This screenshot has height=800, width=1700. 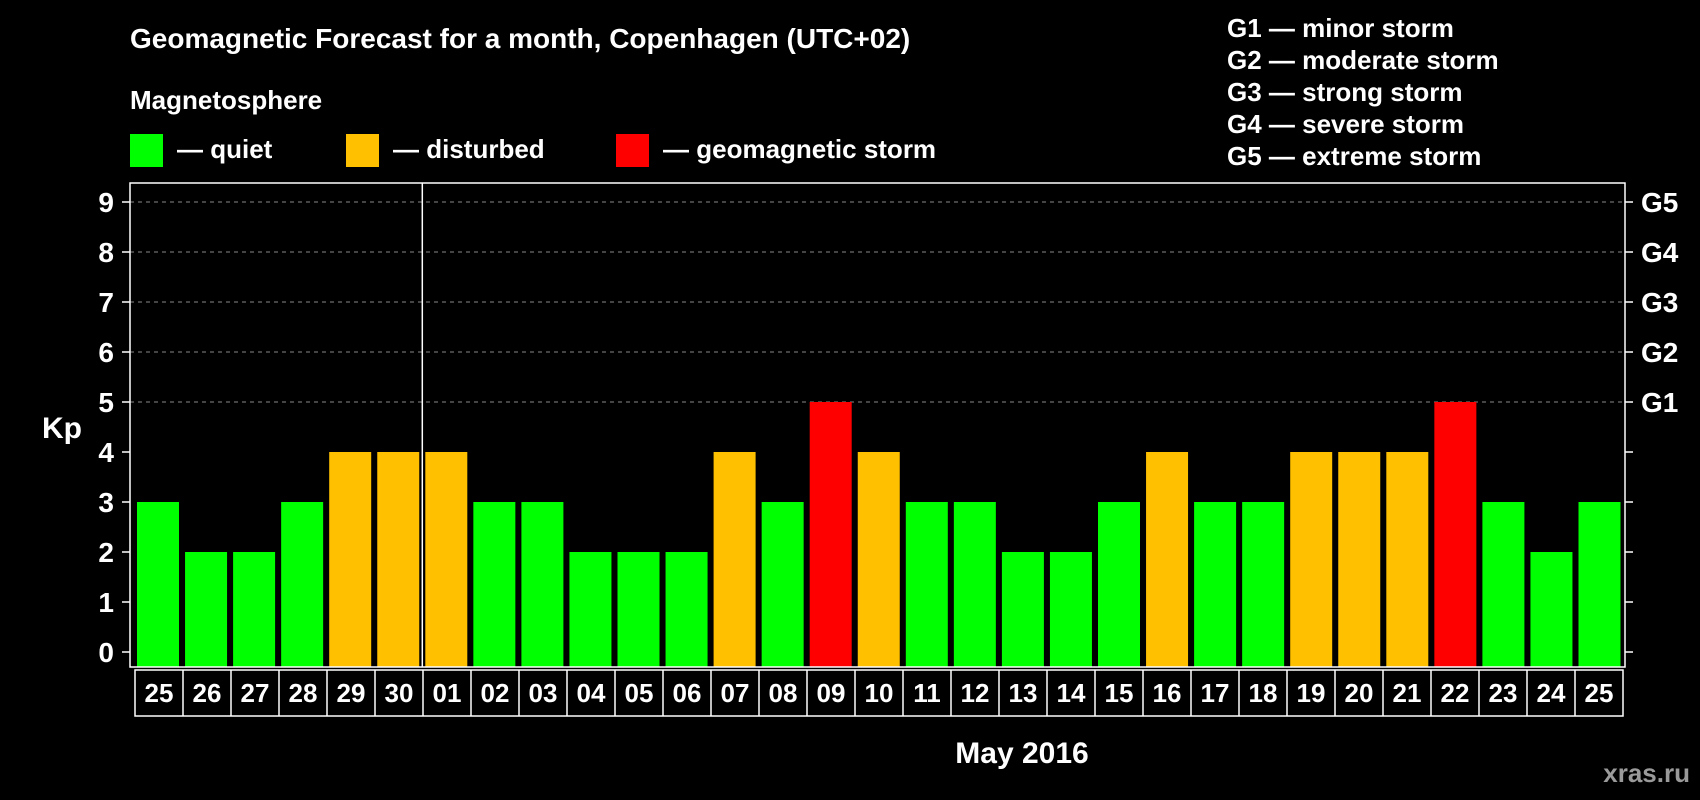 I want to click on y-tick-label: 1, so click(x=106, y=602).